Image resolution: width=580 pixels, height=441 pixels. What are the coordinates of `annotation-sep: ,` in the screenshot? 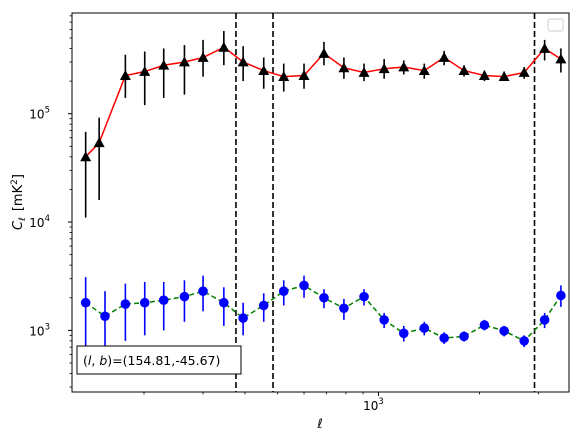 It's located at (95, 360).